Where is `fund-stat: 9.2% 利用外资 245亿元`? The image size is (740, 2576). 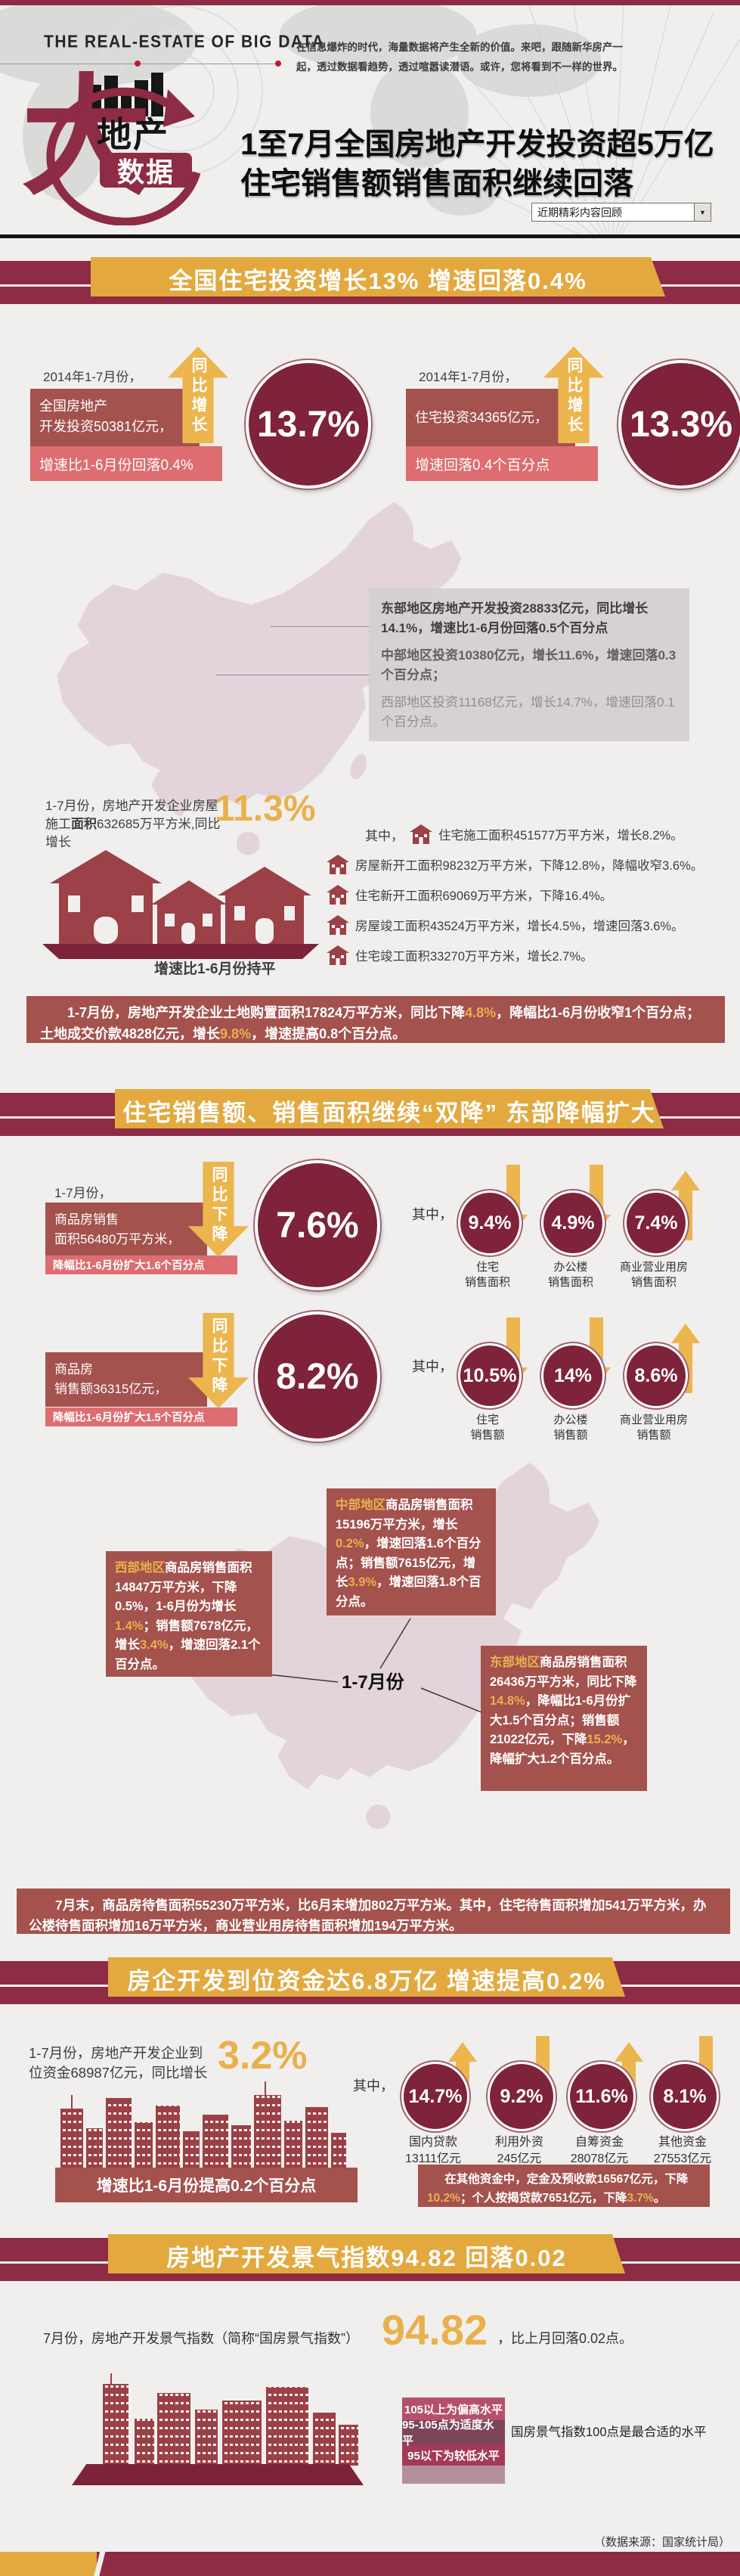 fund-stat: 9.2% 利用外资 245亿元 is located at coordinates (522, 2100).